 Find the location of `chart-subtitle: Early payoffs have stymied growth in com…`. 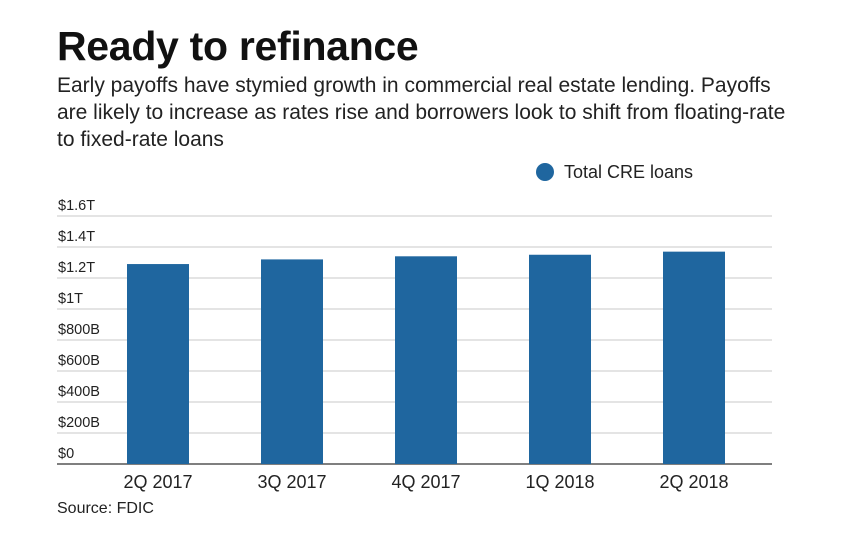

chart-subtitle: Early payoffs have stymied growth in com… is located at coordinates (421, 112).